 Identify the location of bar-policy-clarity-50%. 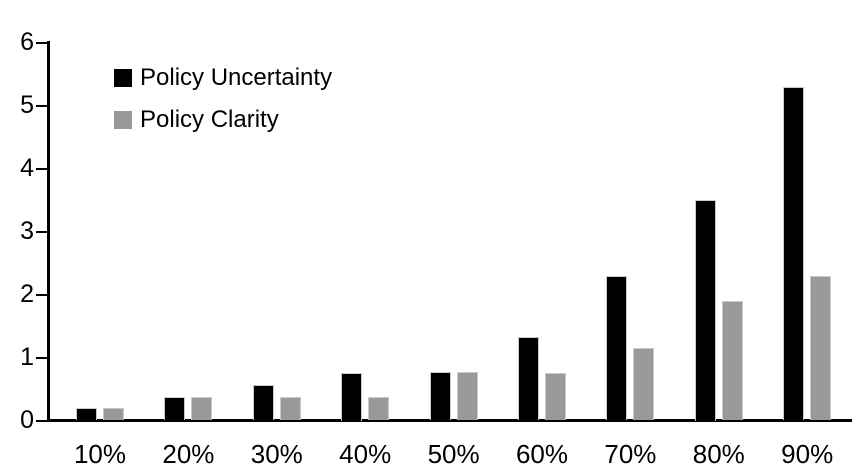
(467, 396).